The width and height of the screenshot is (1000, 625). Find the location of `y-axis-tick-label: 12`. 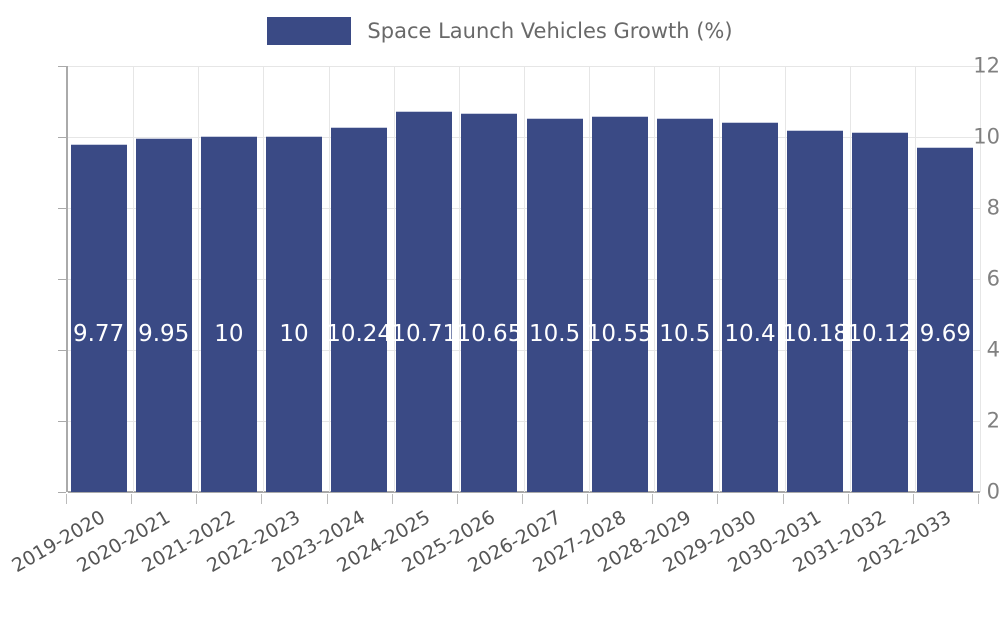

y-axis-tick-label: 12 is located at coordinates (986, 65).